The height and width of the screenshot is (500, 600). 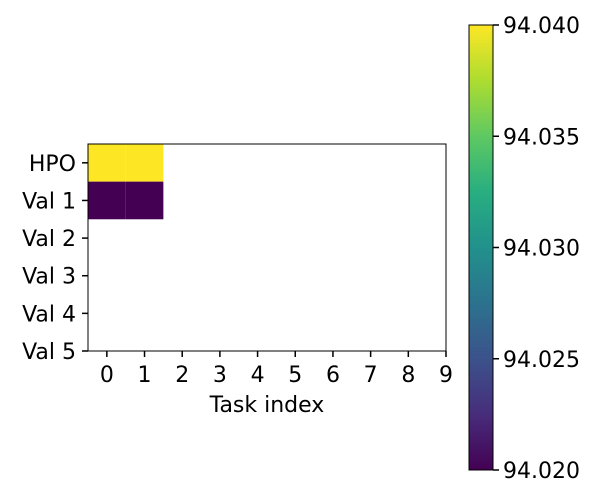 What do you see at coordinates (541, 137) in the screenshot?
I see `colorbar-tick-label: 94.035` at bounding box center [541, 137].